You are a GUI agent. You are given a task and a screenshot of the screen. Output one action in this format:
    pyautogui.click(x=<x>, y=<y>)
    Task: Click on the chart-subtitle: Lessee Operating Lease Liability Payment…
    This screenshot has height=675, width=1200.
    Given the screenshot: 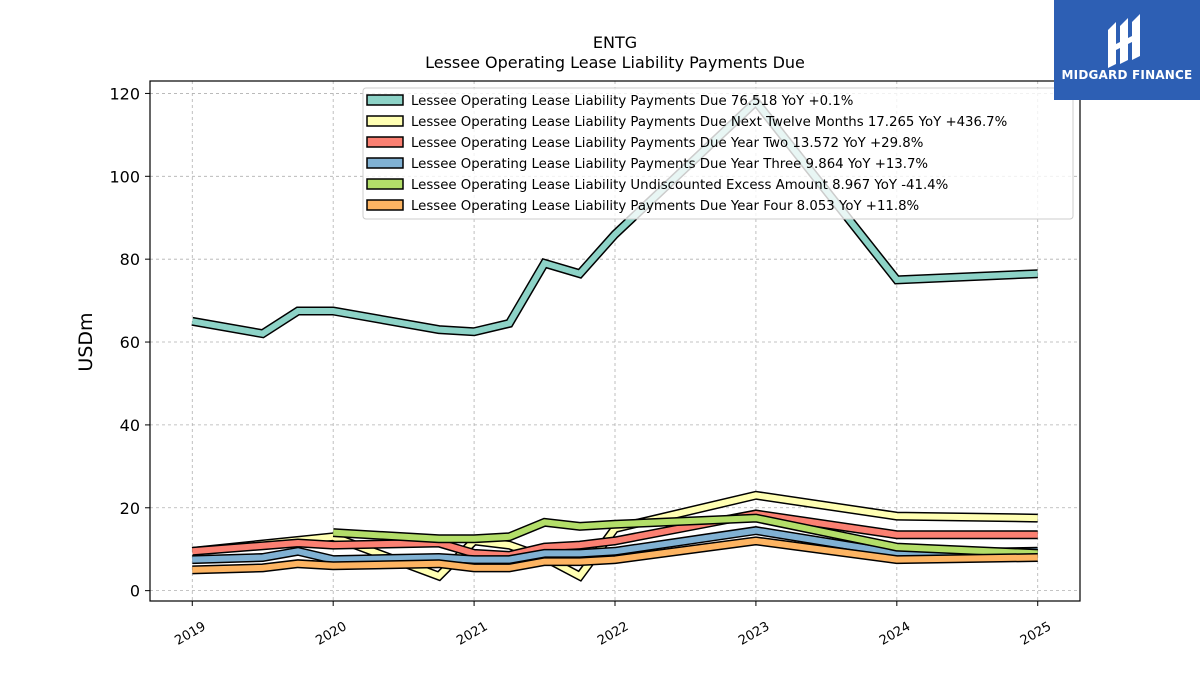 What is the action you would take?
    pyautogui.click(x=615, y=62)
    